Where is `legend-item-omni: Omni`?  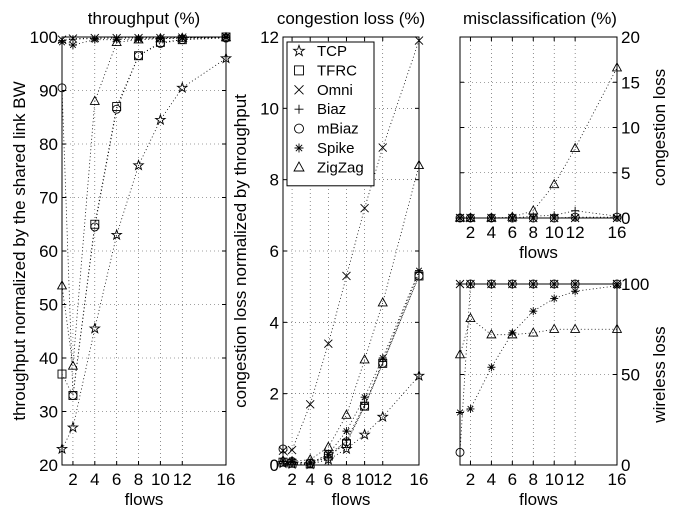
legend-item-omni: Omni is located at coordinates (323, 90).